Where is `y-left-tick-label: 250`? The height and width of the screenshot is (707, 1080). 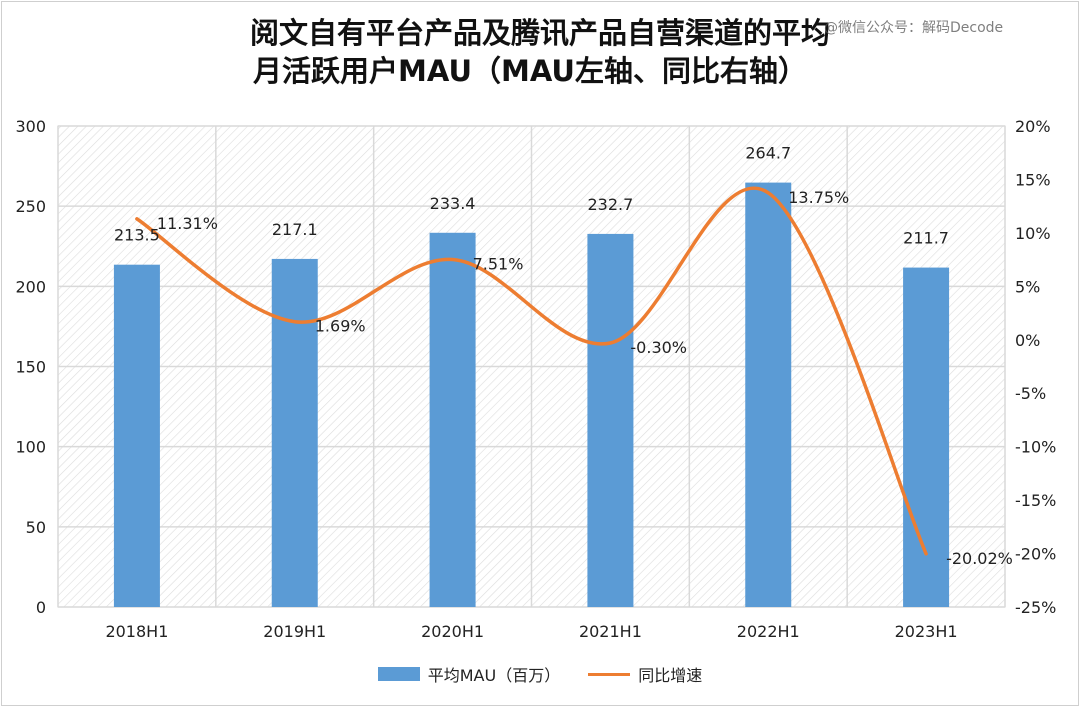
y-left-tick-label: 250 is located at coordinates (30, 206).